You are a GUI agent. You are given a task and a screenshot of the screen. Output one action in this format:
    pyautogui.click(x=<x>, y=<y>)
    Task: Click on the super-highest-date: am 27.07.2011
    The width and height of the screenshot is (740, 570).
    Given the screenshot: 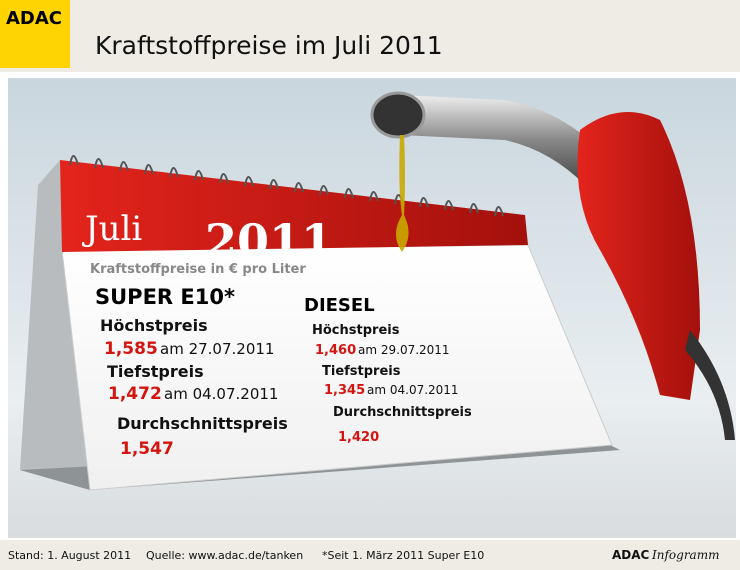 What is the action you would take?
    pyautogui.click(x=217, y=349)
    